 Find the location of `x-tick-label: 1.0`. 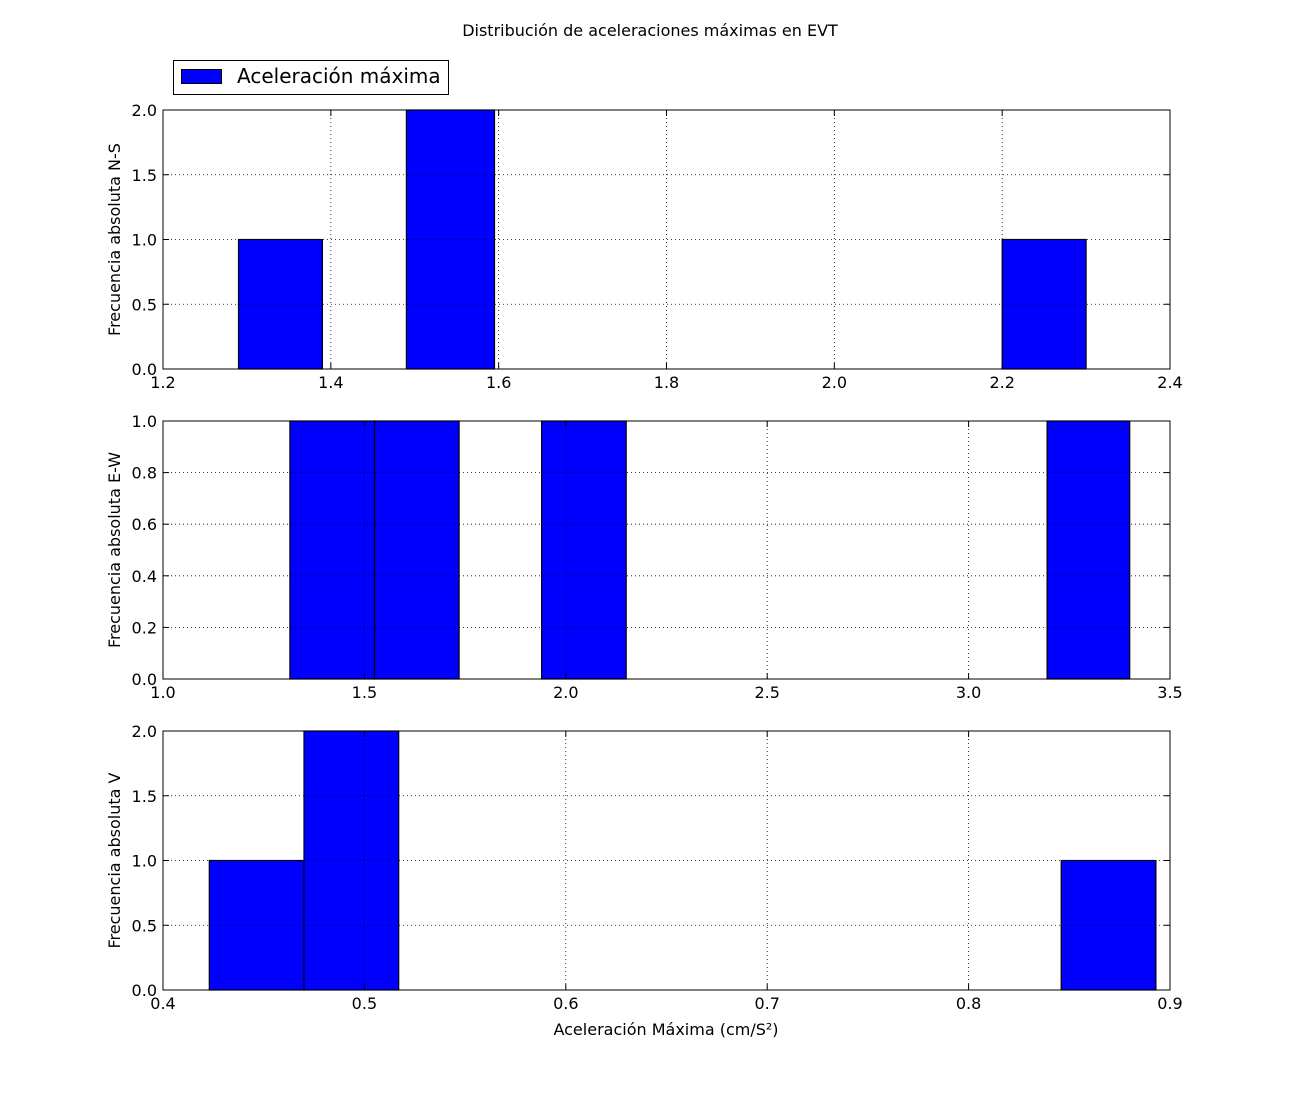

x-tick-label: 1.0 is located at coordinates (162, 692).